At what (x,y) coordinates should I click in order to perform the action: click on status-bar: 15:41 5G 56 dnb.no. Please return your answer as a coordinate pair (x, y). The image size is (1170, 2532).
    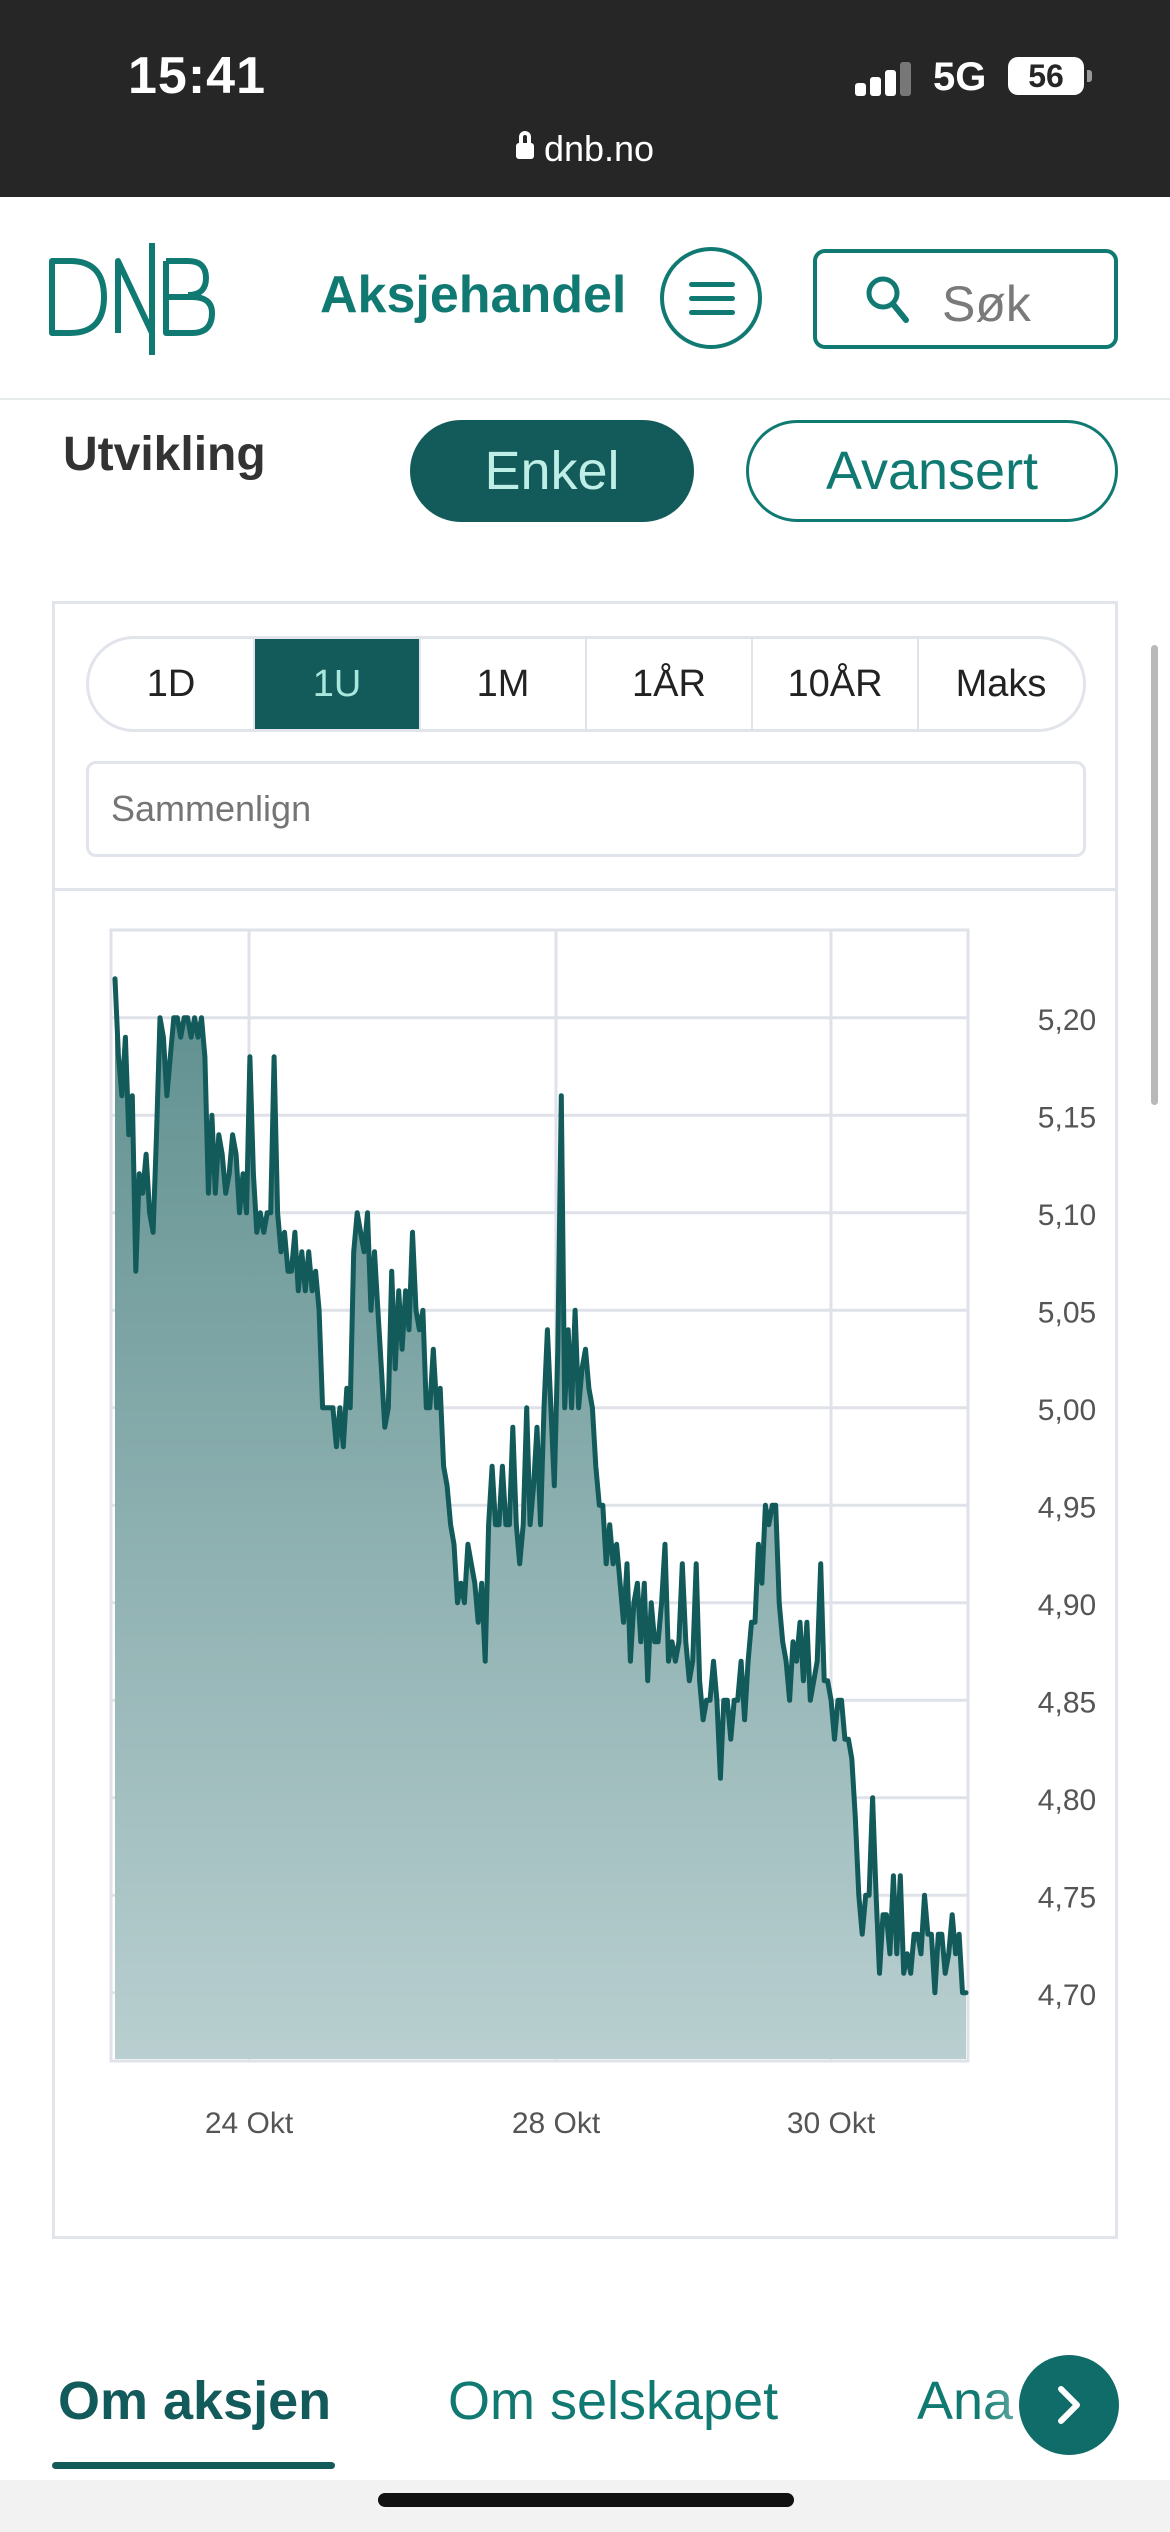
    Looking at the image, I should click on (585, 98).